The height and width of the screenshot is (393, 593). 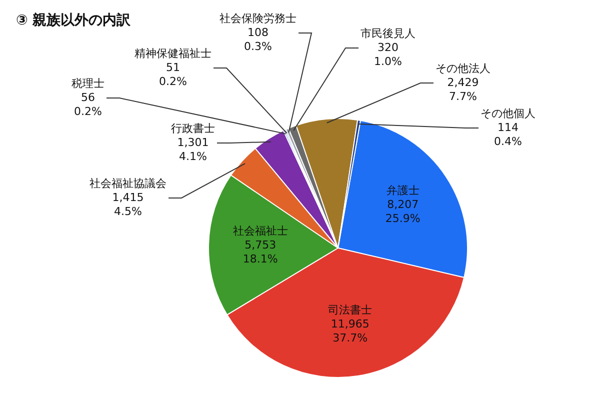 I want to click on data-label: 1,415 4.5%, so click(x=128, y=204).